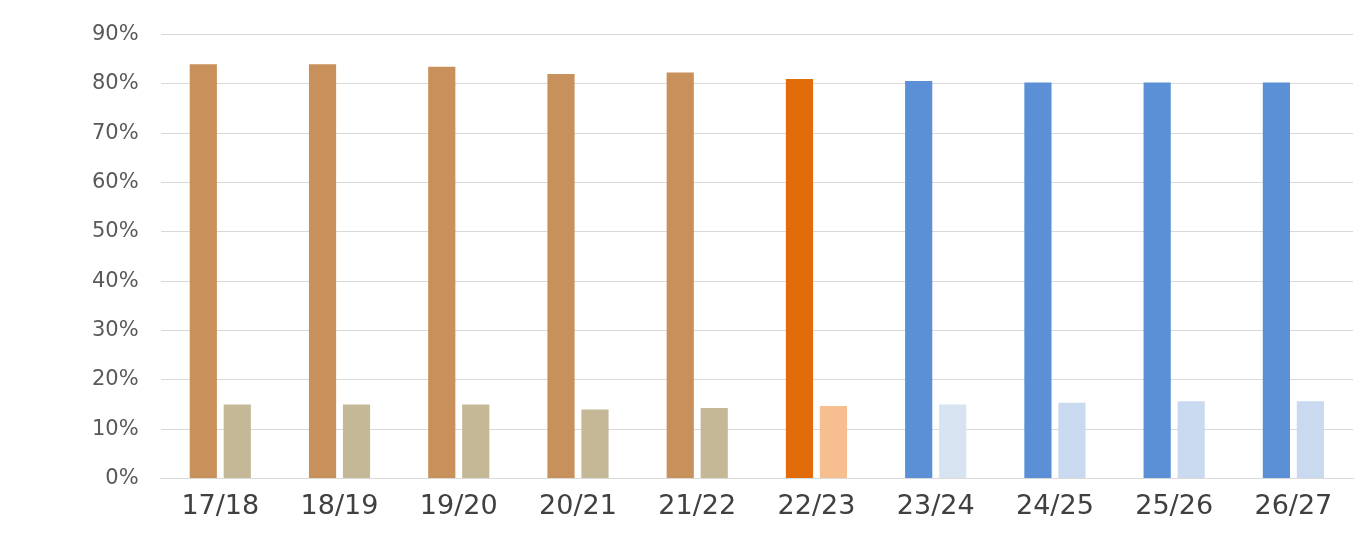 The image size is (1363, 540). I want to click on y-tick-label: 20%, so click(115, 378).